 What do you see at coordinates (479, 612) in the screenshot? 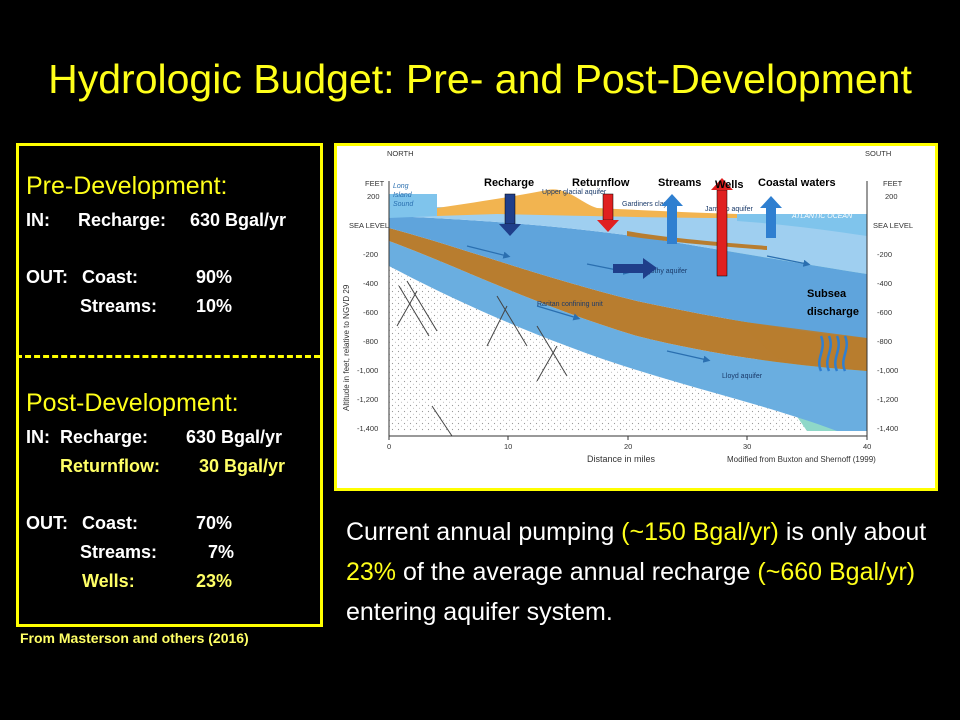
I see `caption-text: entering aquifer system.` at bounding box center [479, 612].